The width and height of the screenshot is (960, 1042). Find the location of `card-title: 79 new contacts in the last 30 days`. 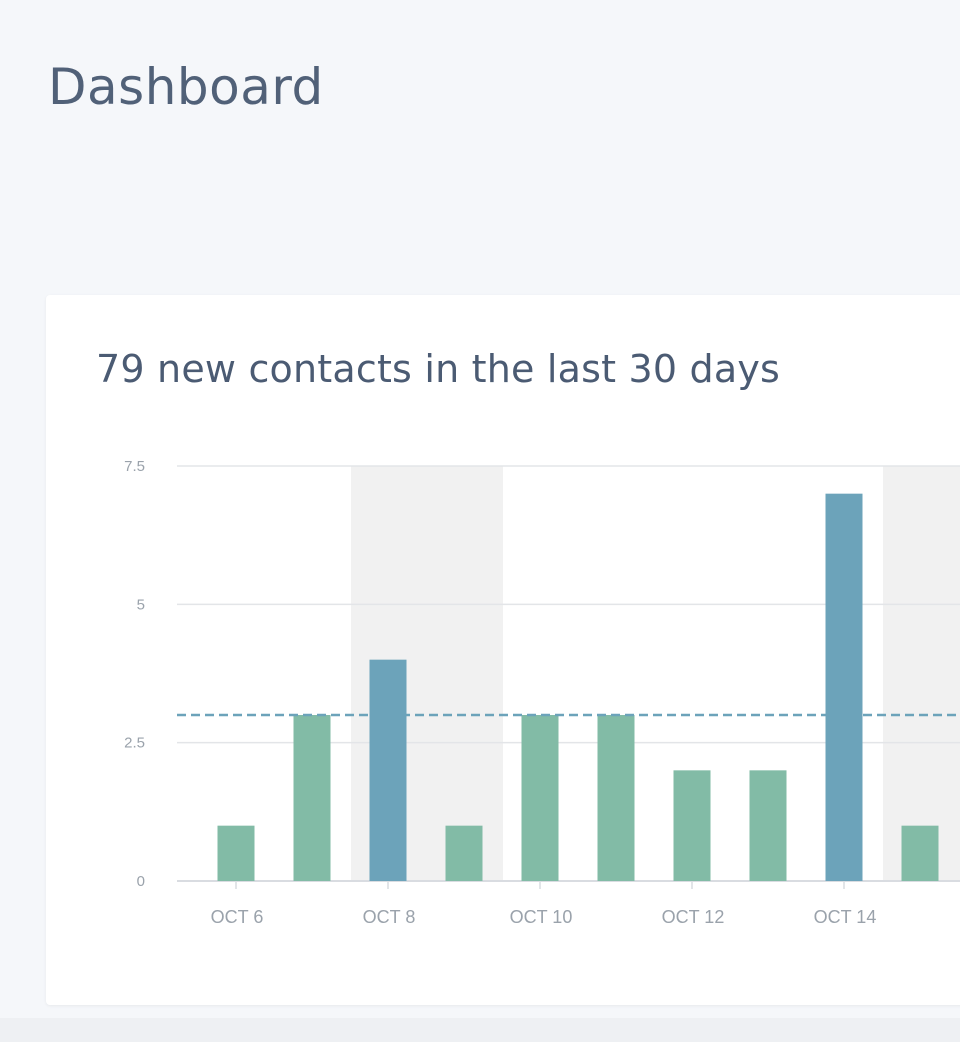

card-title: 79 new contacts in the last 30 days is located at coordinates (438, 369).